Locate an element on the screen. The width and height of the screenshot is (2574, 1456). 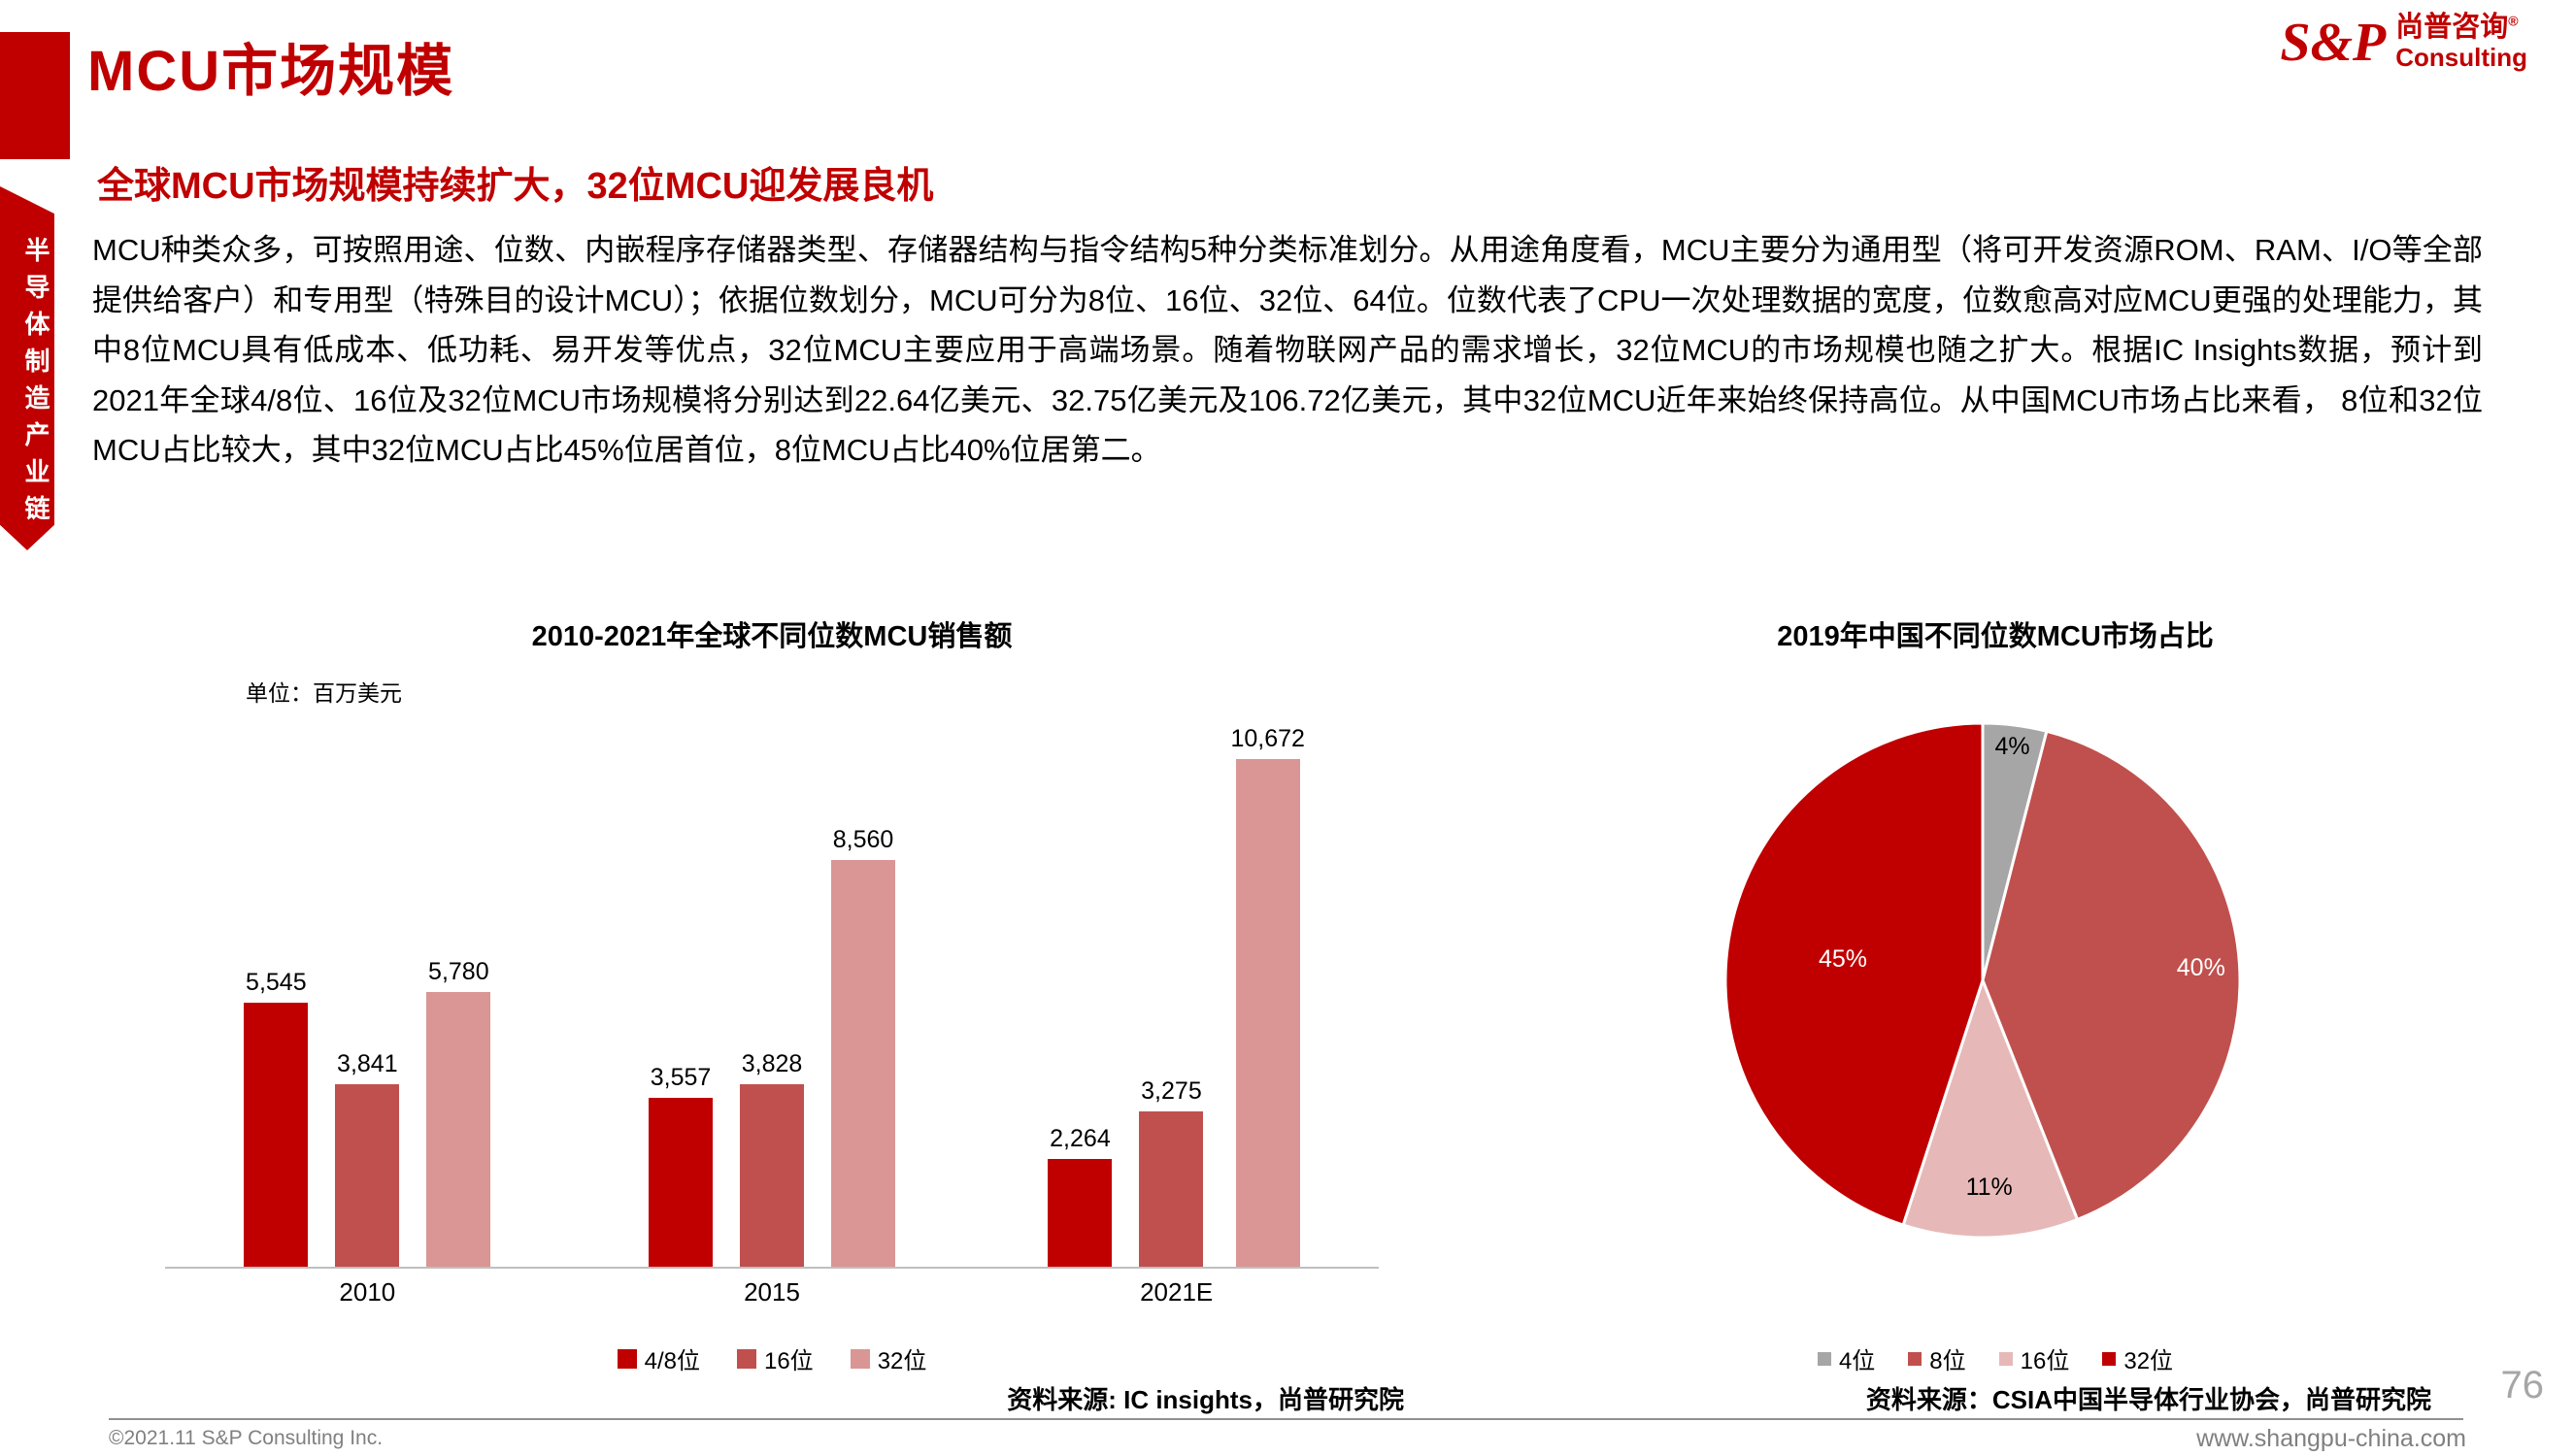
bar-16位-2015: 3,828 is located at coordinates (772, 1158).